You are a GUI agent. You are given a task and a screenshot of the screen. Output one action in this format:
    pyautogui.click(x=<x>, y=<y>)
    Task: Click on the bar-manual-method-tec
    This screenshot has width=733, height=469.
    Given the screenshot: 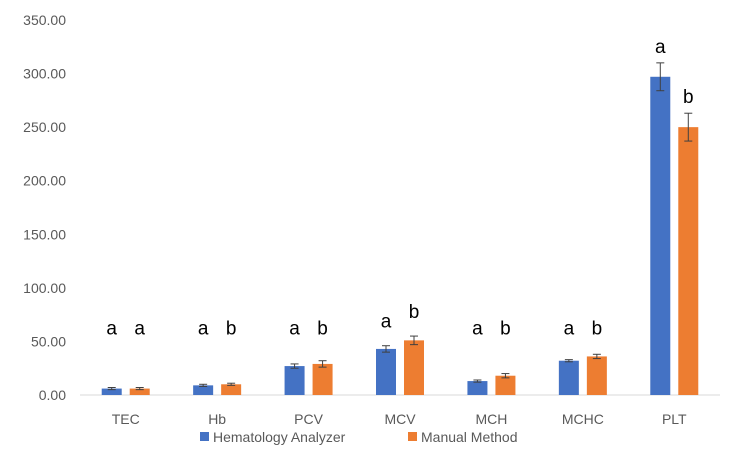 What is the action you would take?
    pyautogui.click(x=139, y=391)
    